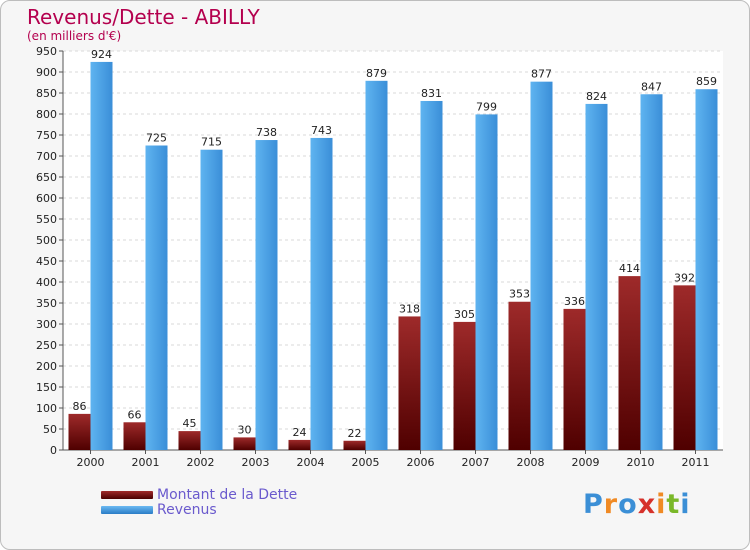  Describe the element at coordinates (46, 387) in the screenshot. I see `y-tick-label: 150` at that location.